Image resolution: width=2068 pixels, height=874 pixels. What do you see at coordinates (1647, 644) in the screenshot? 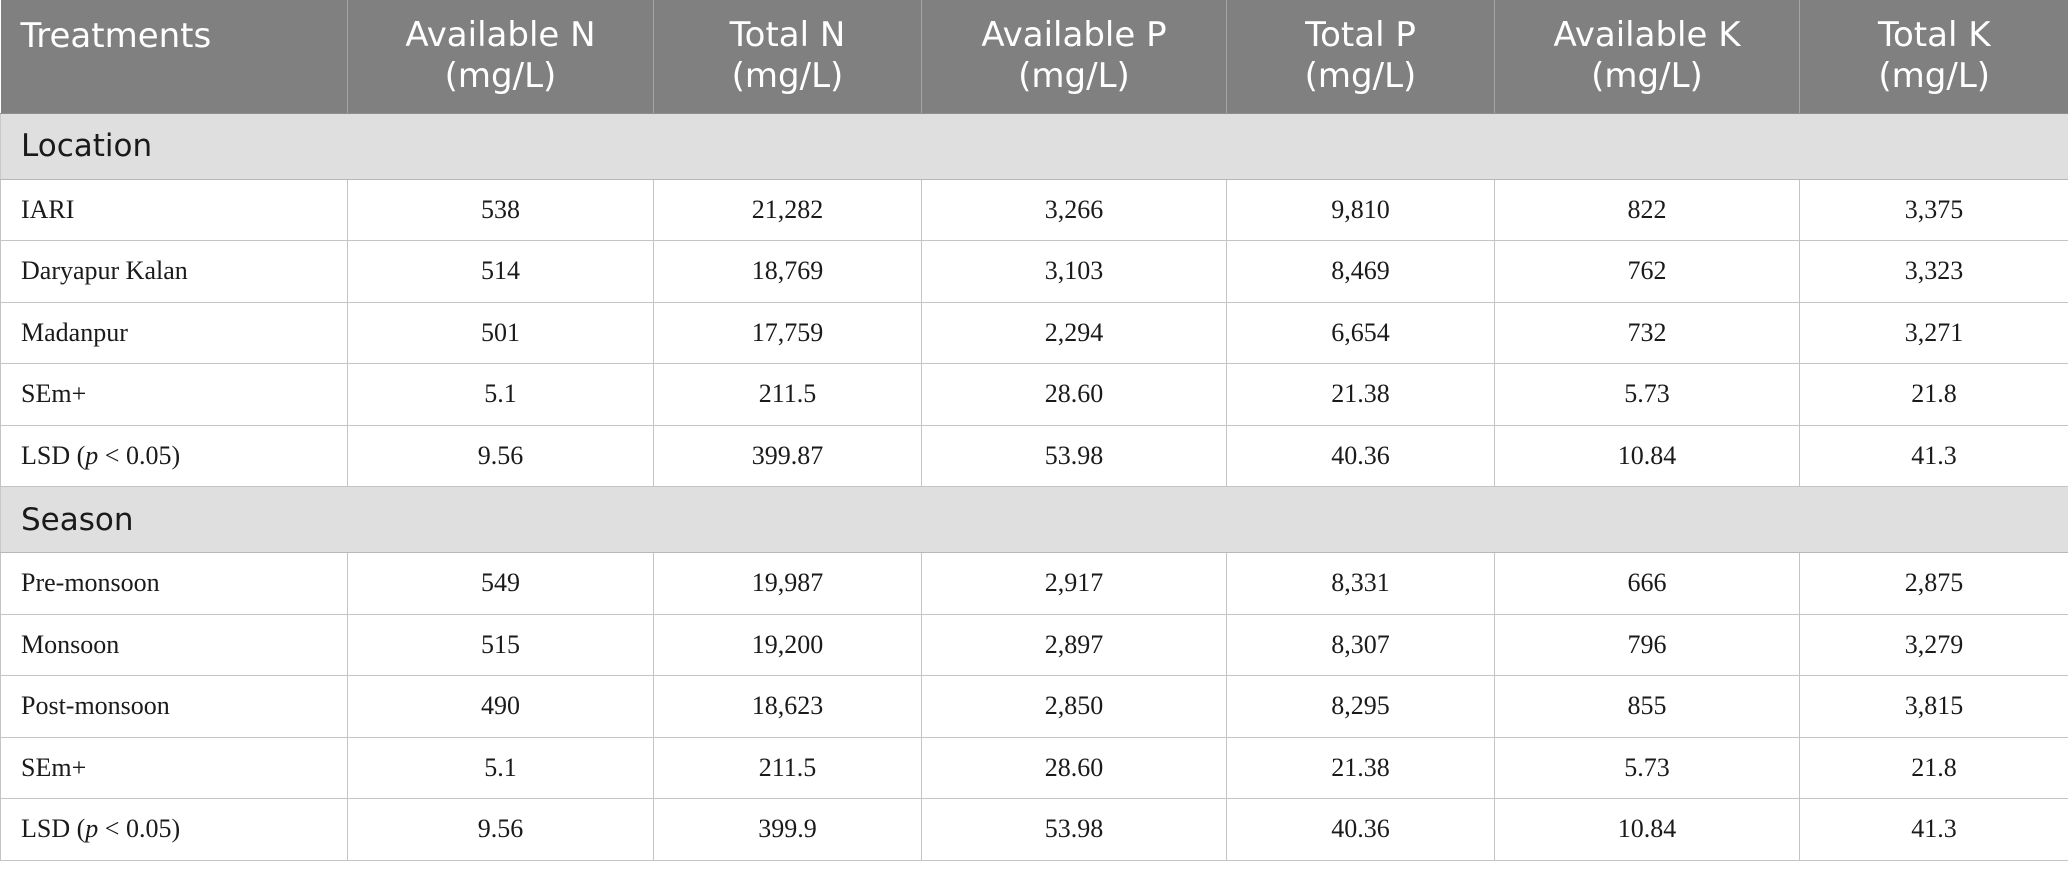
I see `table-cell: 796` at bounding box center [1647, 644].